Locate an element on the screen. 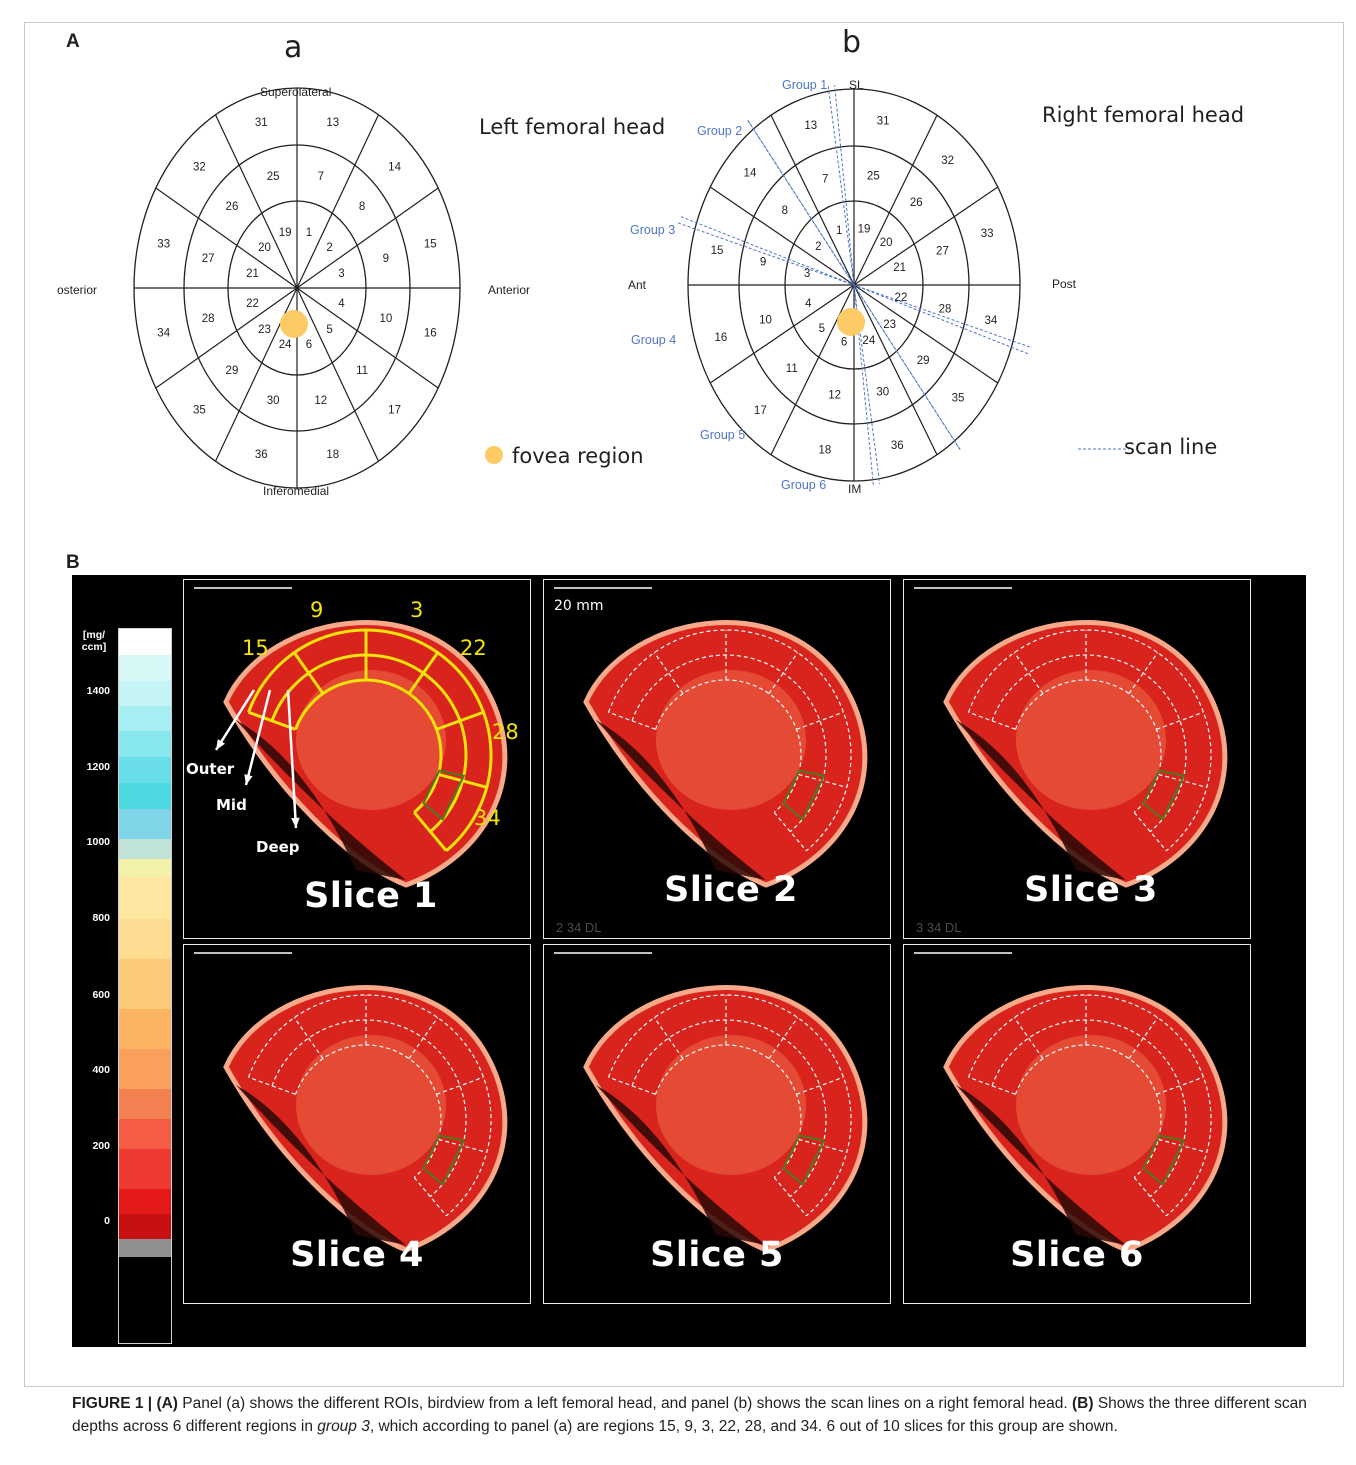 This screenshot has height=1465, width=1356. colorbar-frame is located at coordinates (145, 986).